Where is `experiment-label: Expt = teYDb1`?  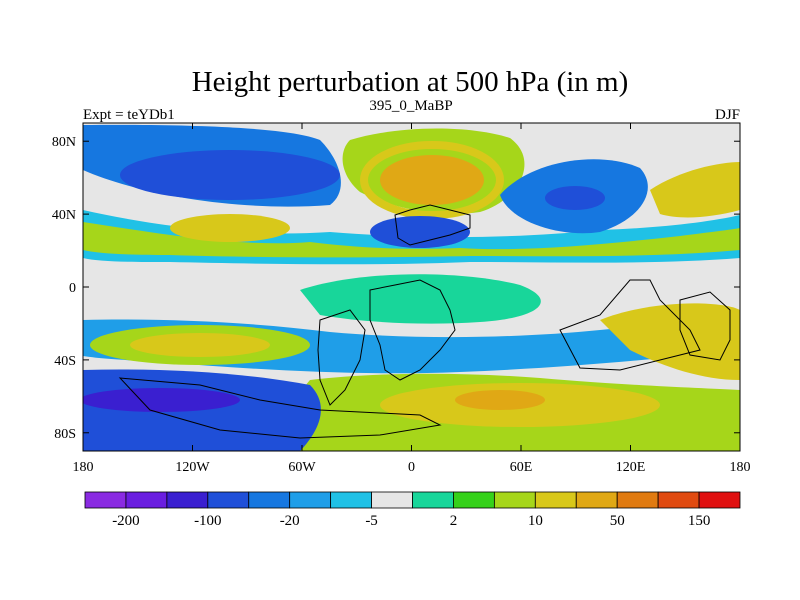 experiment-label: Expt = teYDb1 is located at coordinates (129, 115).